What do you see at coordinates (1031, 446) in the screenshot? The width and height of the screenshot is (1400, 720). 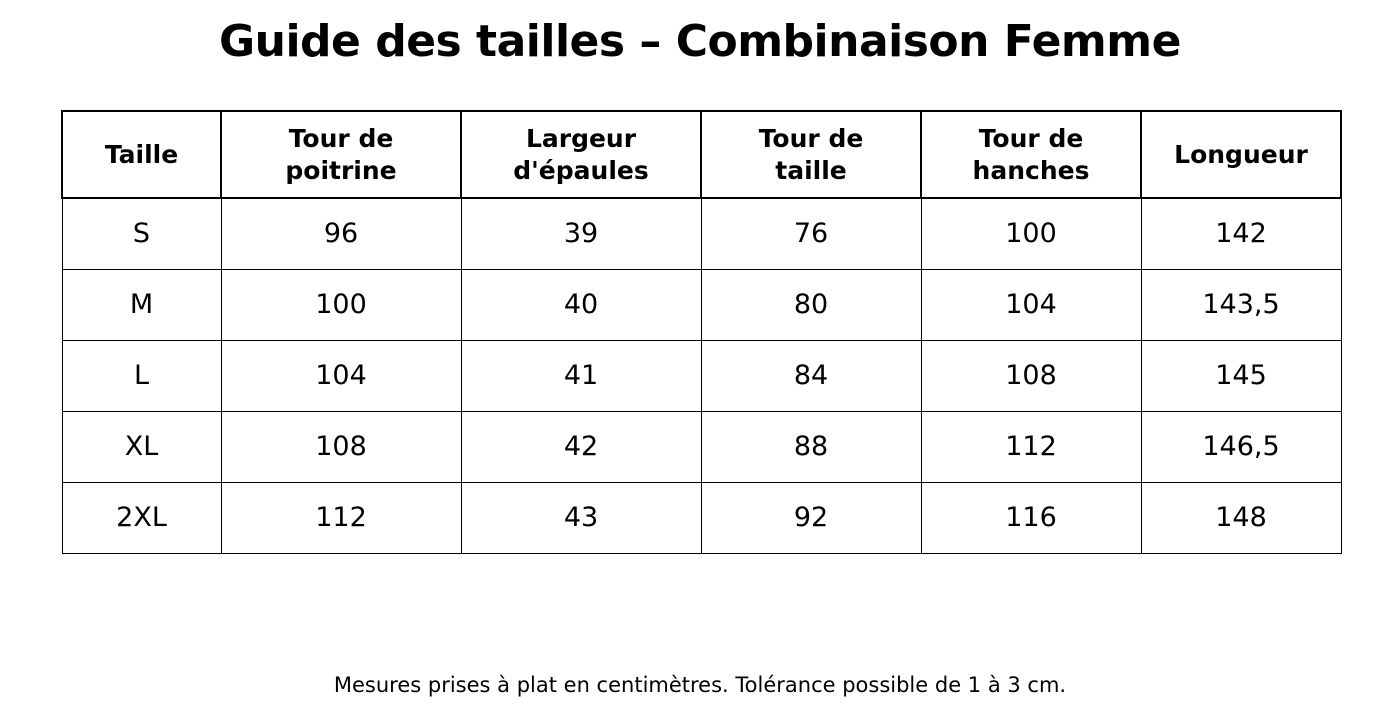 I see `hip-cell: 112` at bounding box center [1031, 446].